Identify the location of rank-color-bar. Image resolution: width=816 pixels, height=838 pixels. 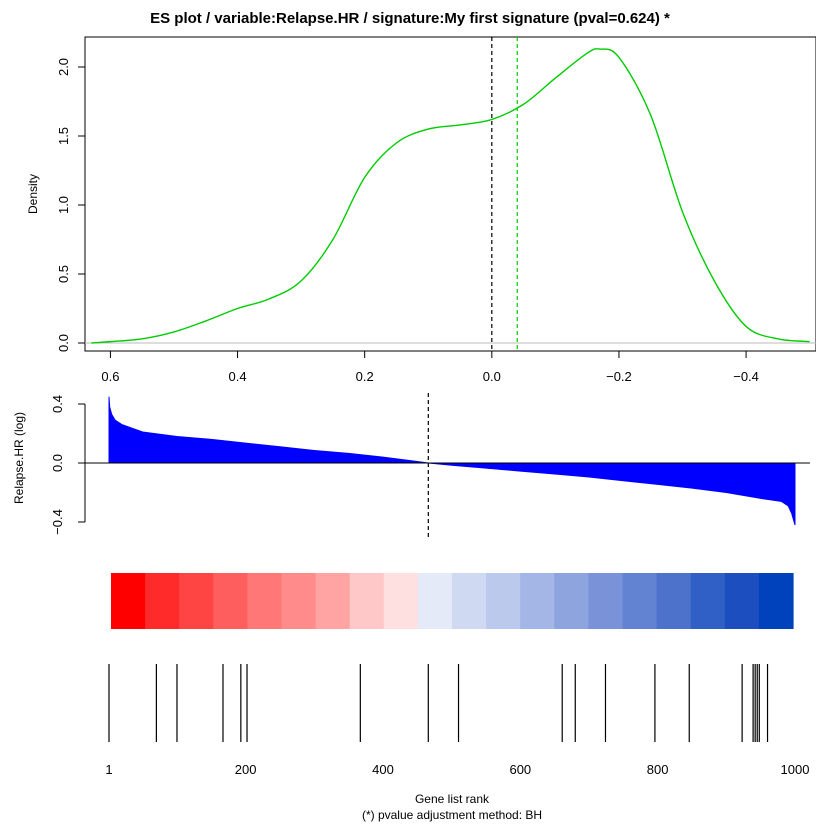
(452, 601).